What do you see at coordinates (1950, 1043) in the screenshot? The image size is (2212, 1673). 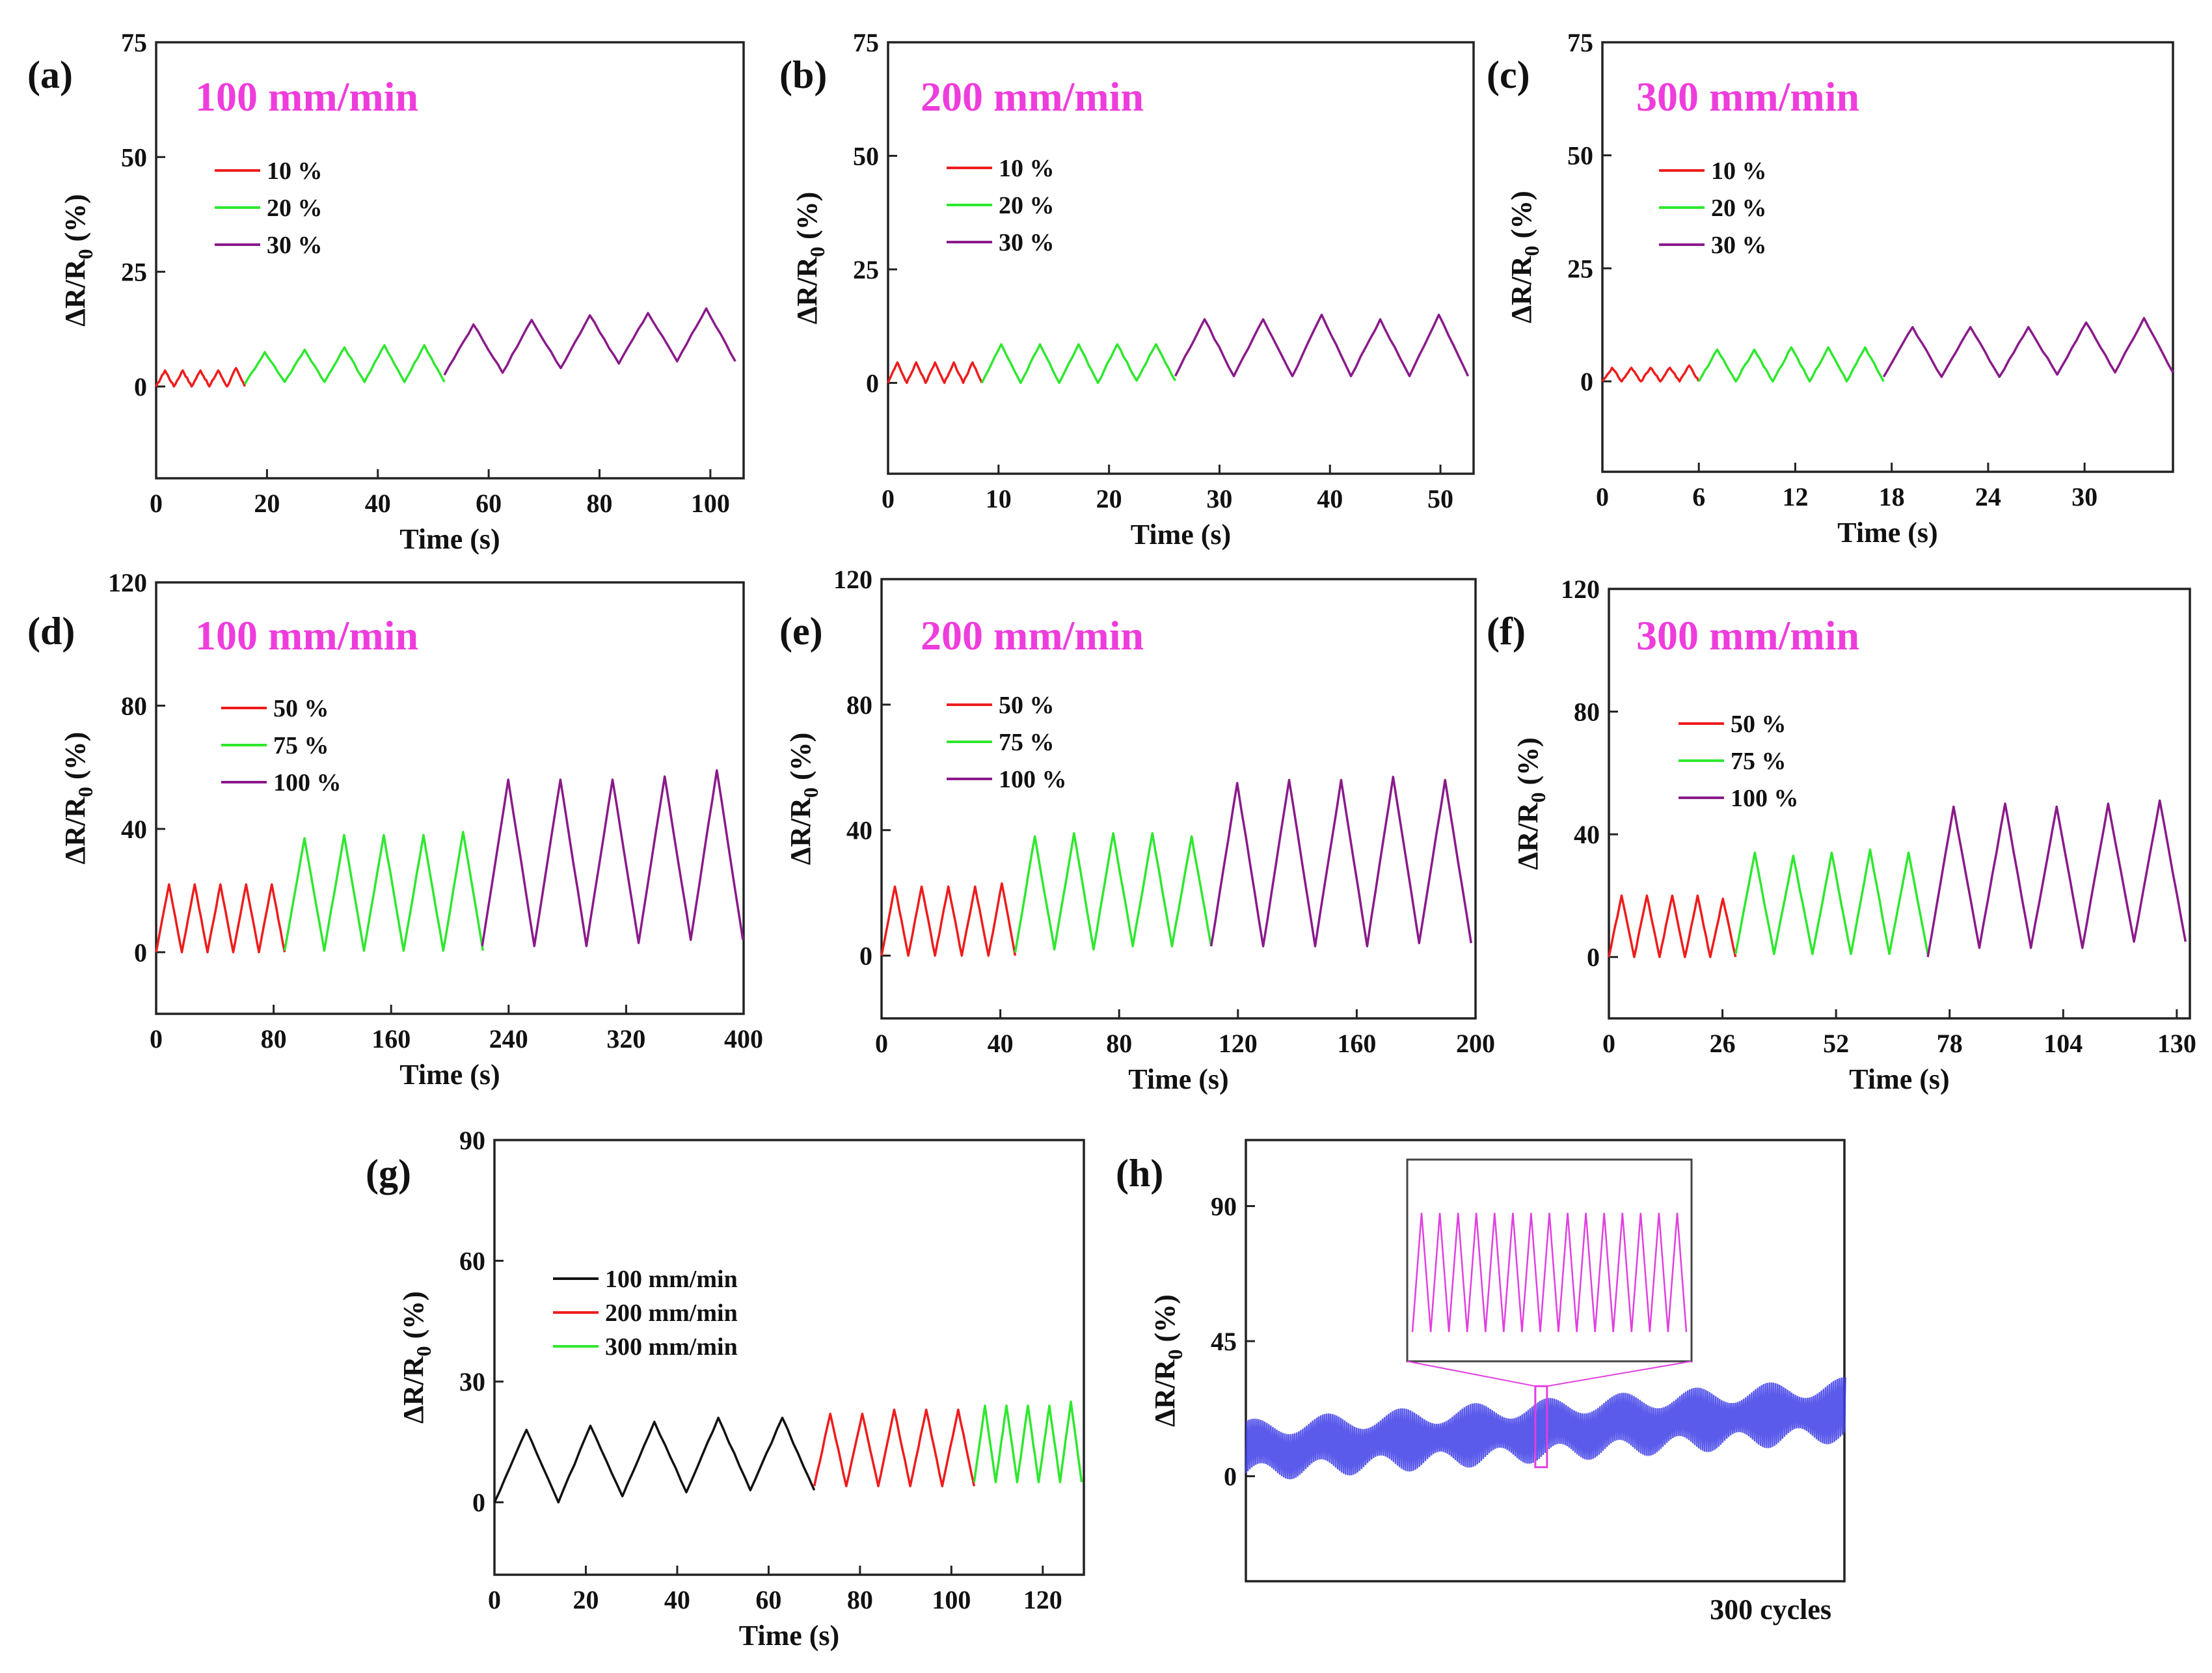 I see `x-tick-label: 78` at bounding box center [1950, 1043].